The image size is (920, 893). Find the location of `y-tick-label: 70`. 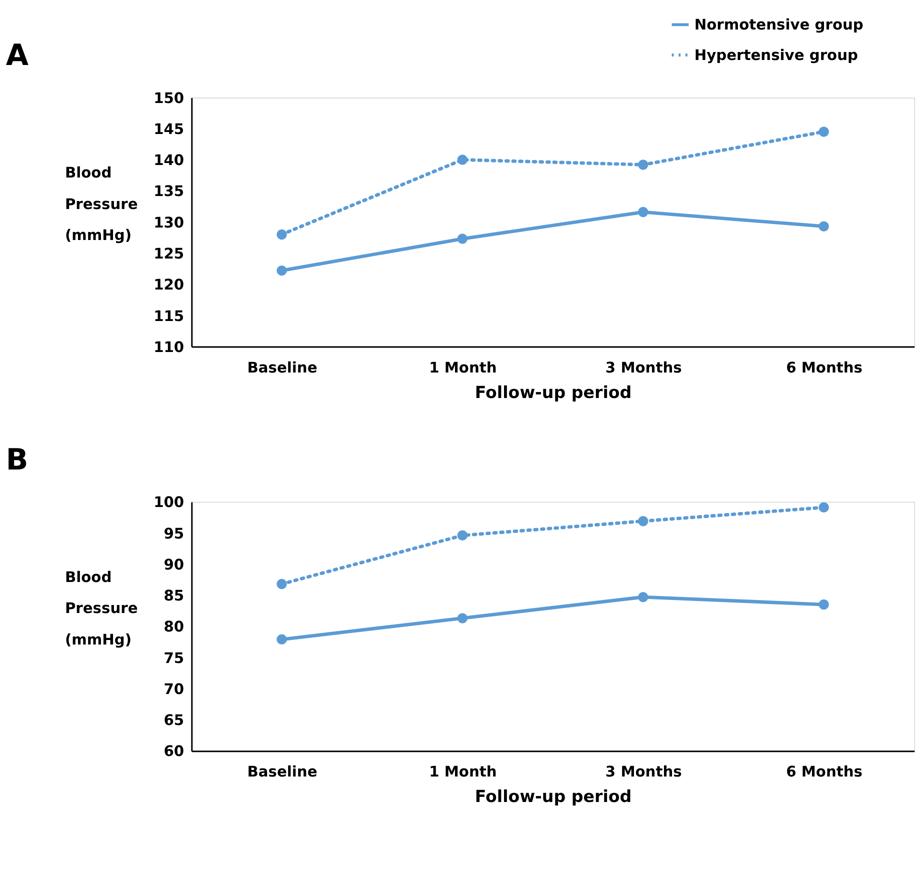

y-tick-label: 70 is located at coordinates (174, 689).